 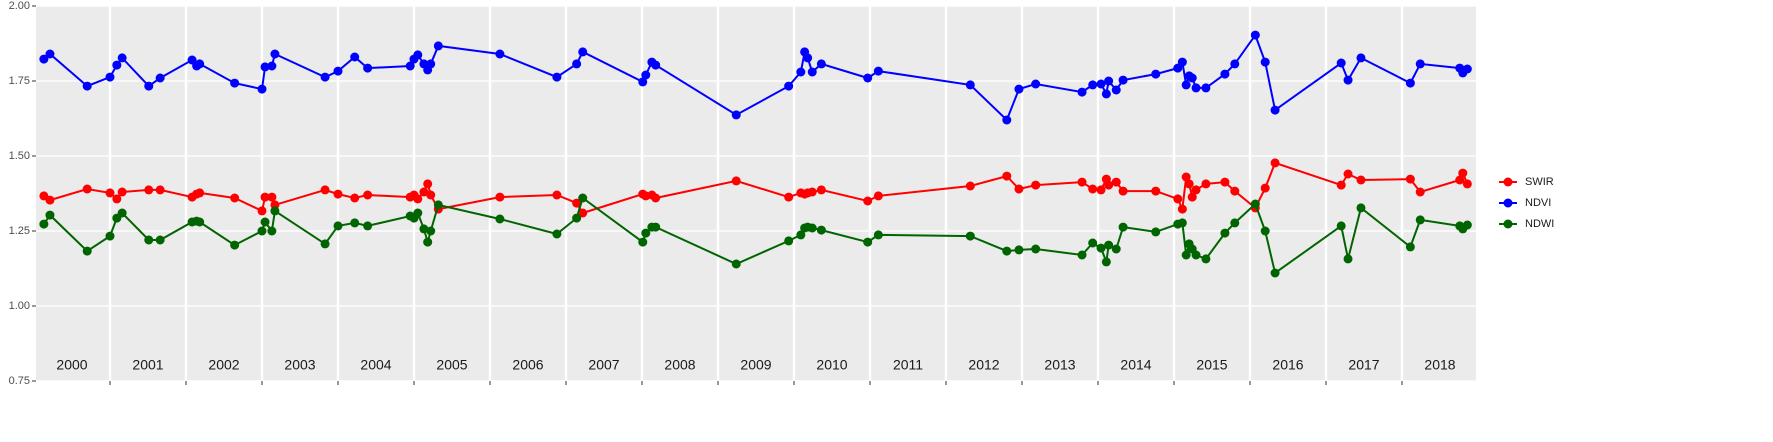 I want to click on y-tick-label: 1.00, so click(x=19, y=306).